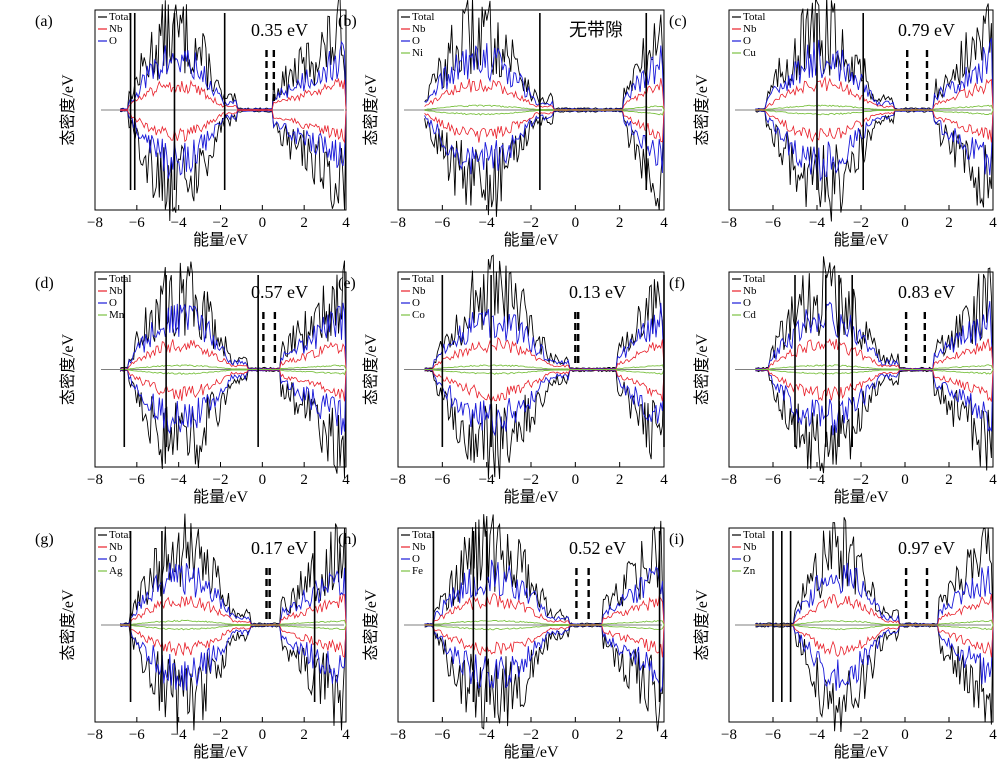 The height and width of the screenshot is (768, 1000). I want to click on panel-label: (b), so click(347, 21).